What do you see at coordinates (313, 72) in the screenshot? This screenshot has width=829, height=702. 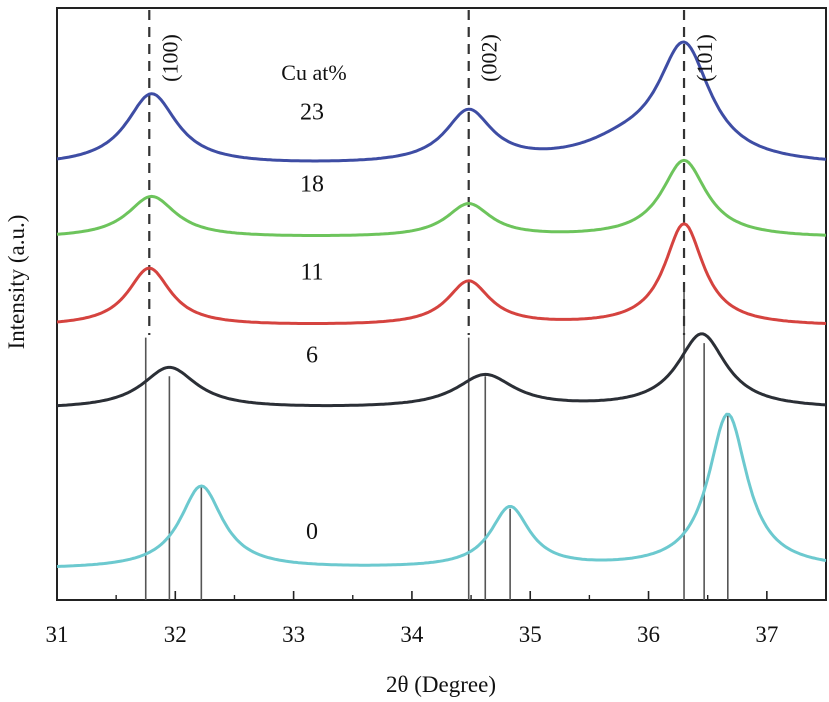 I see `legend-title: Cu at%` at bounding box center [313, 72].